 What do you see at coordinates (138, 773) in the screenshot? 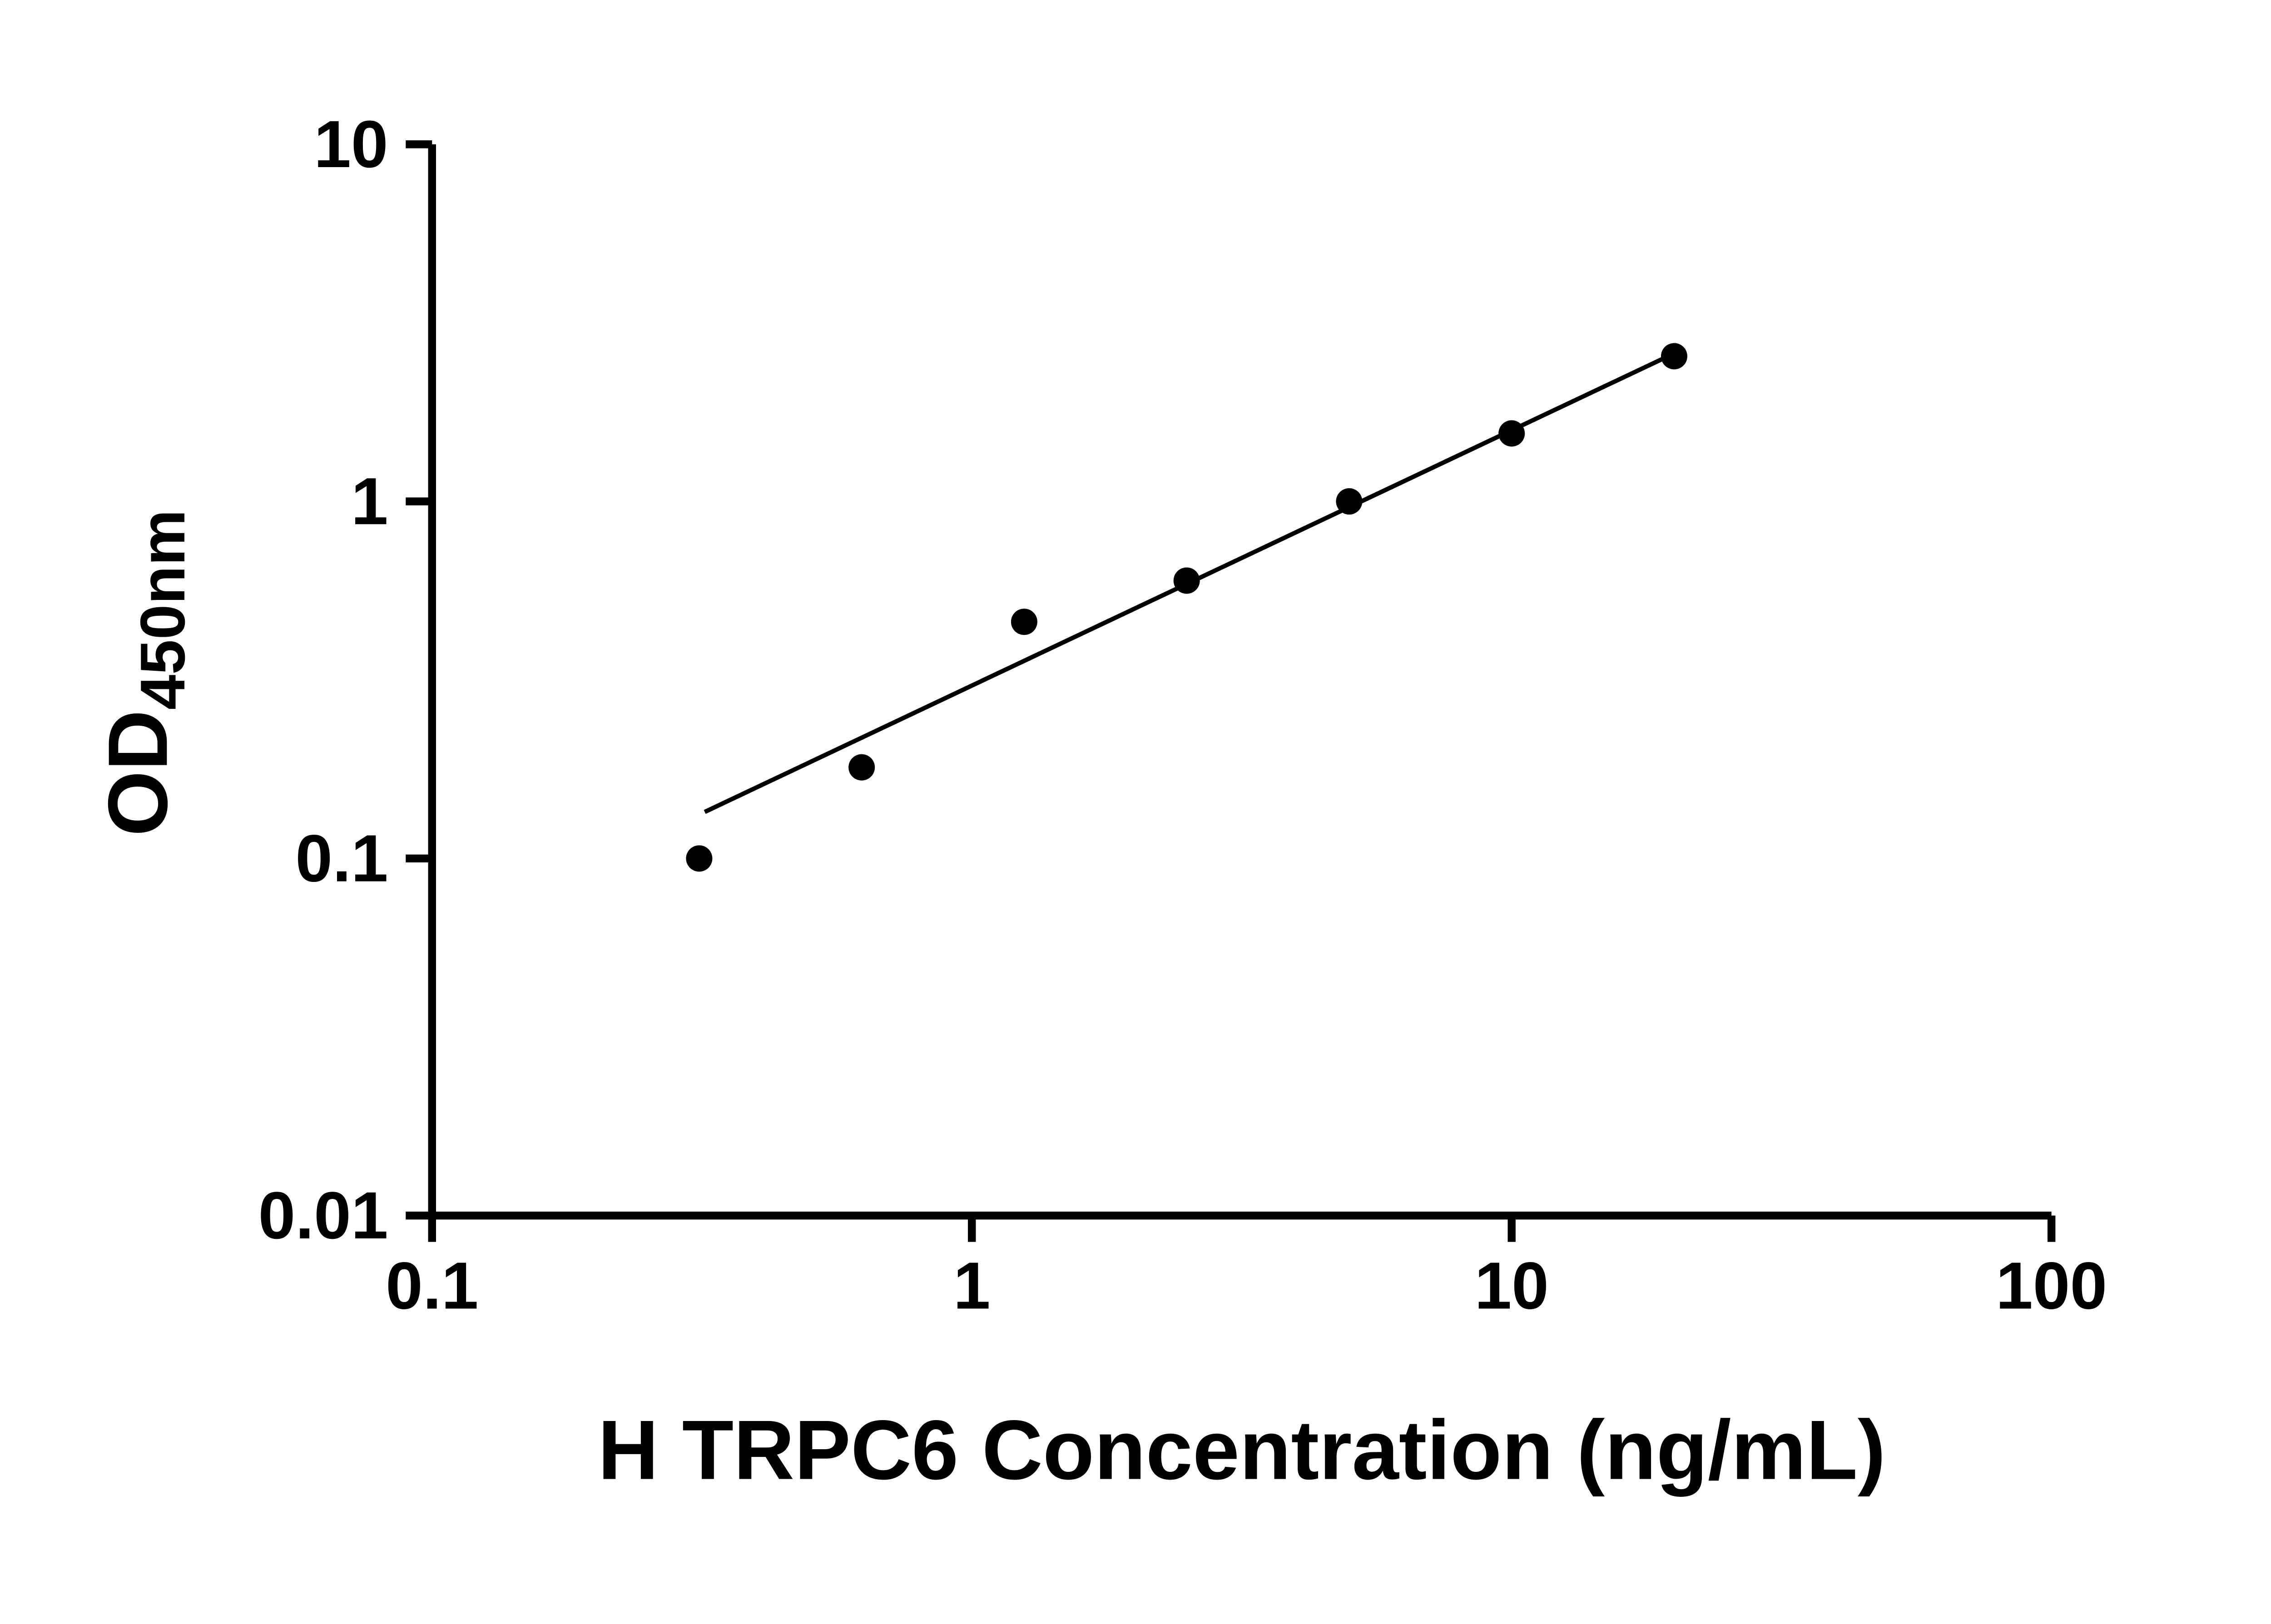
I see `y-axis-title-main: OD` at bounding box center [138, 773].